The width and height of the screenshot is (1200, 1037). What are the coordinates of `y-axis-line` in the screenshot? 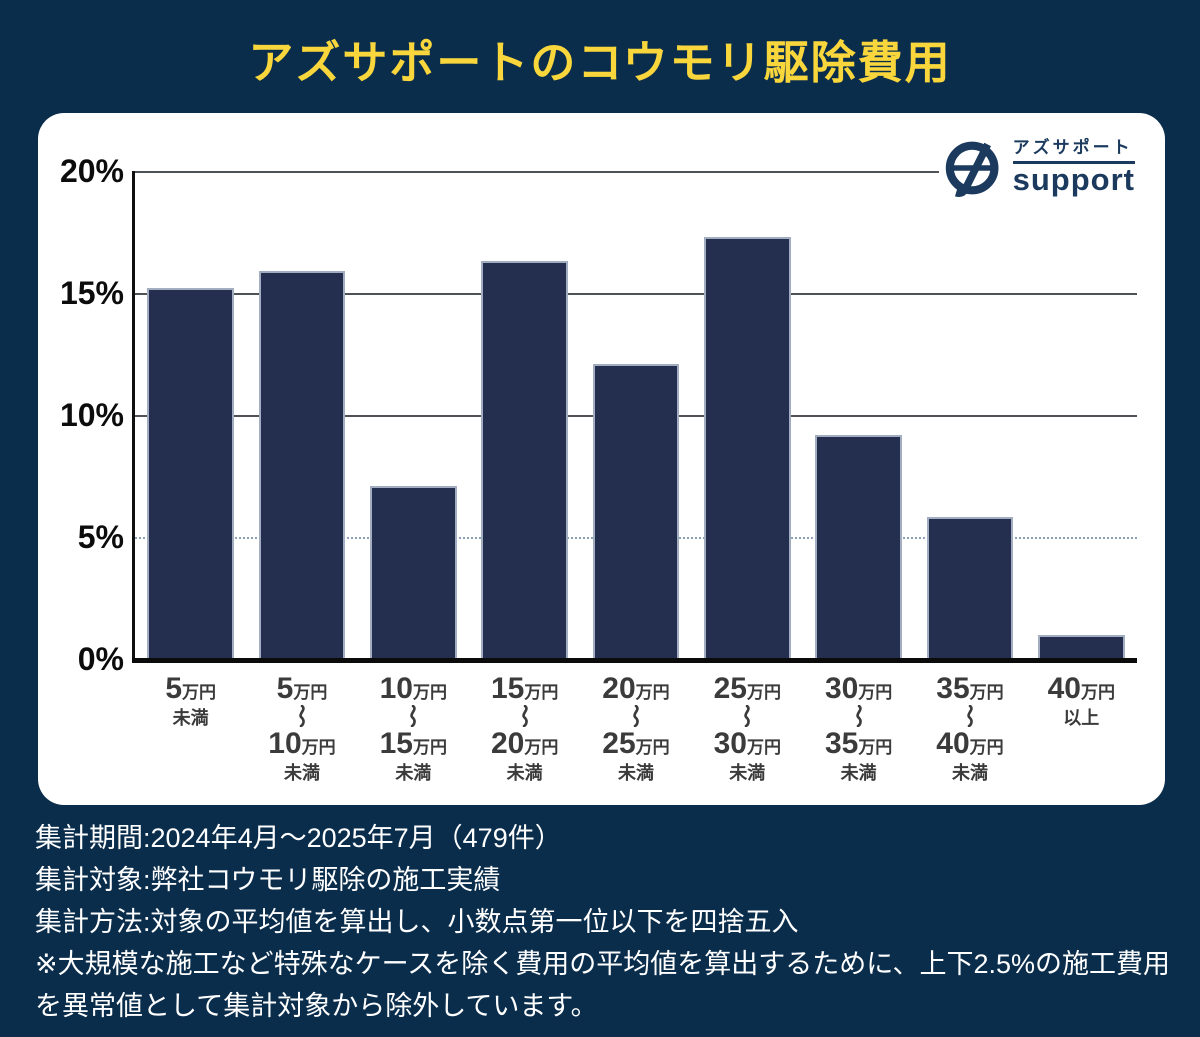 It's located at (133, 415).